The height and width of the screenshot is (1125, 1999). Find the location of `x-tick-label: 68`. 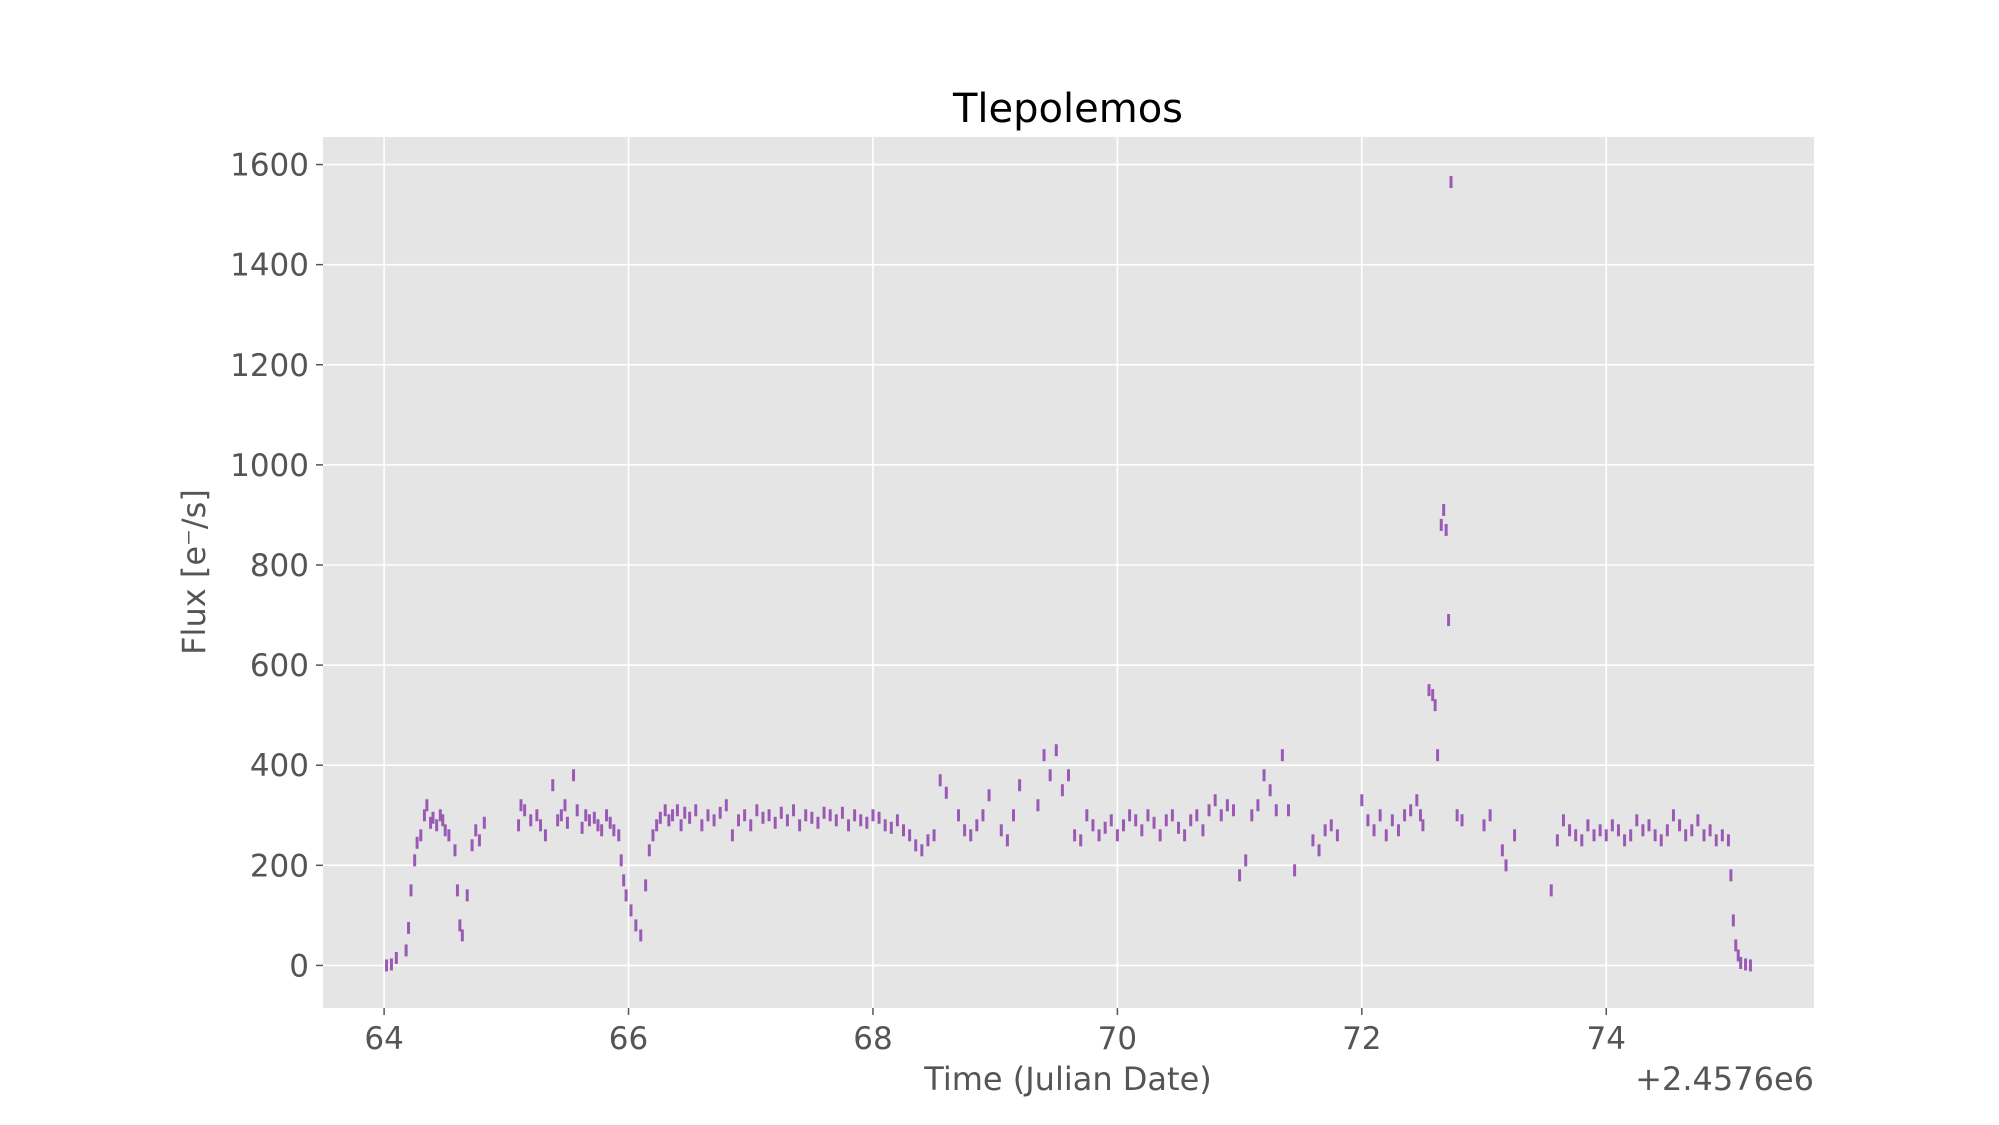

x-tick-label: 68 is located at coordinates (872, 1039).